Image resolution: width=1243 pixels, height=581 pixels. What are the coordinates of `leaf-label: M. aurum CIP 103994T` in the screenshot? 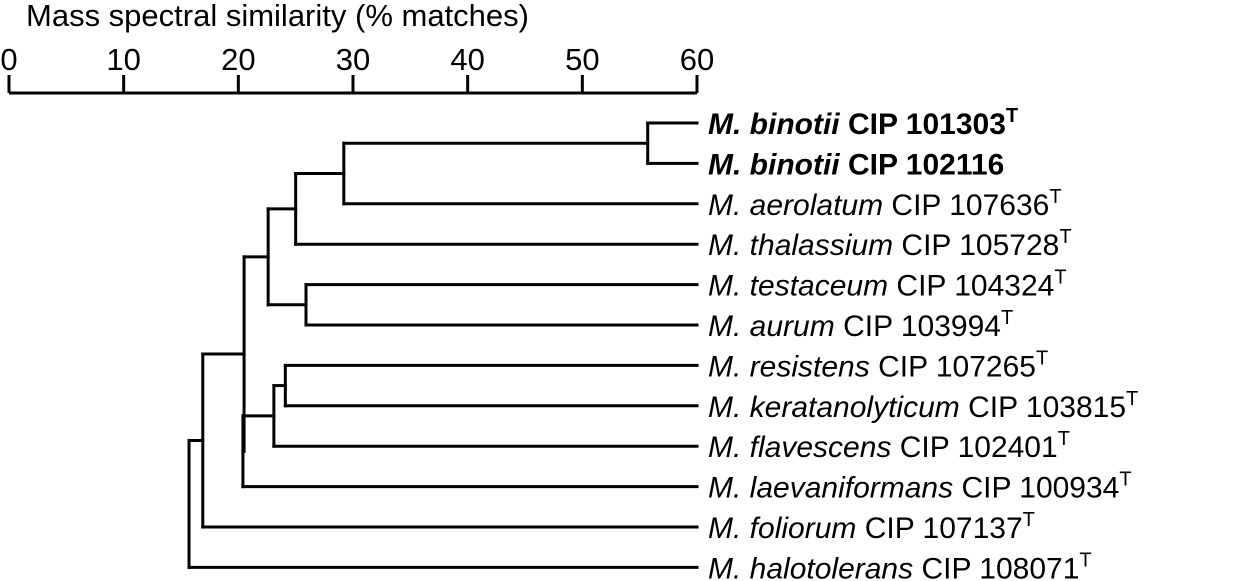 It's located at (860, 325).